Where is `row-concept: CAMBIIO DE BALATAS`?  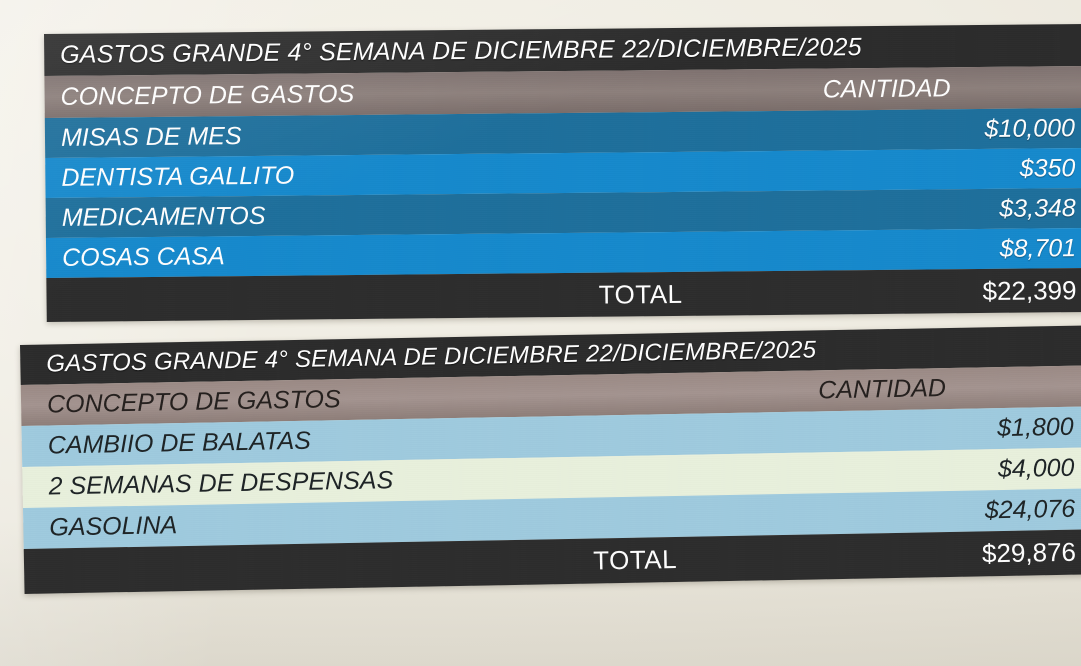 row-concept: CAMBIIO DE BALATAS is located at coordinates (179, 443).